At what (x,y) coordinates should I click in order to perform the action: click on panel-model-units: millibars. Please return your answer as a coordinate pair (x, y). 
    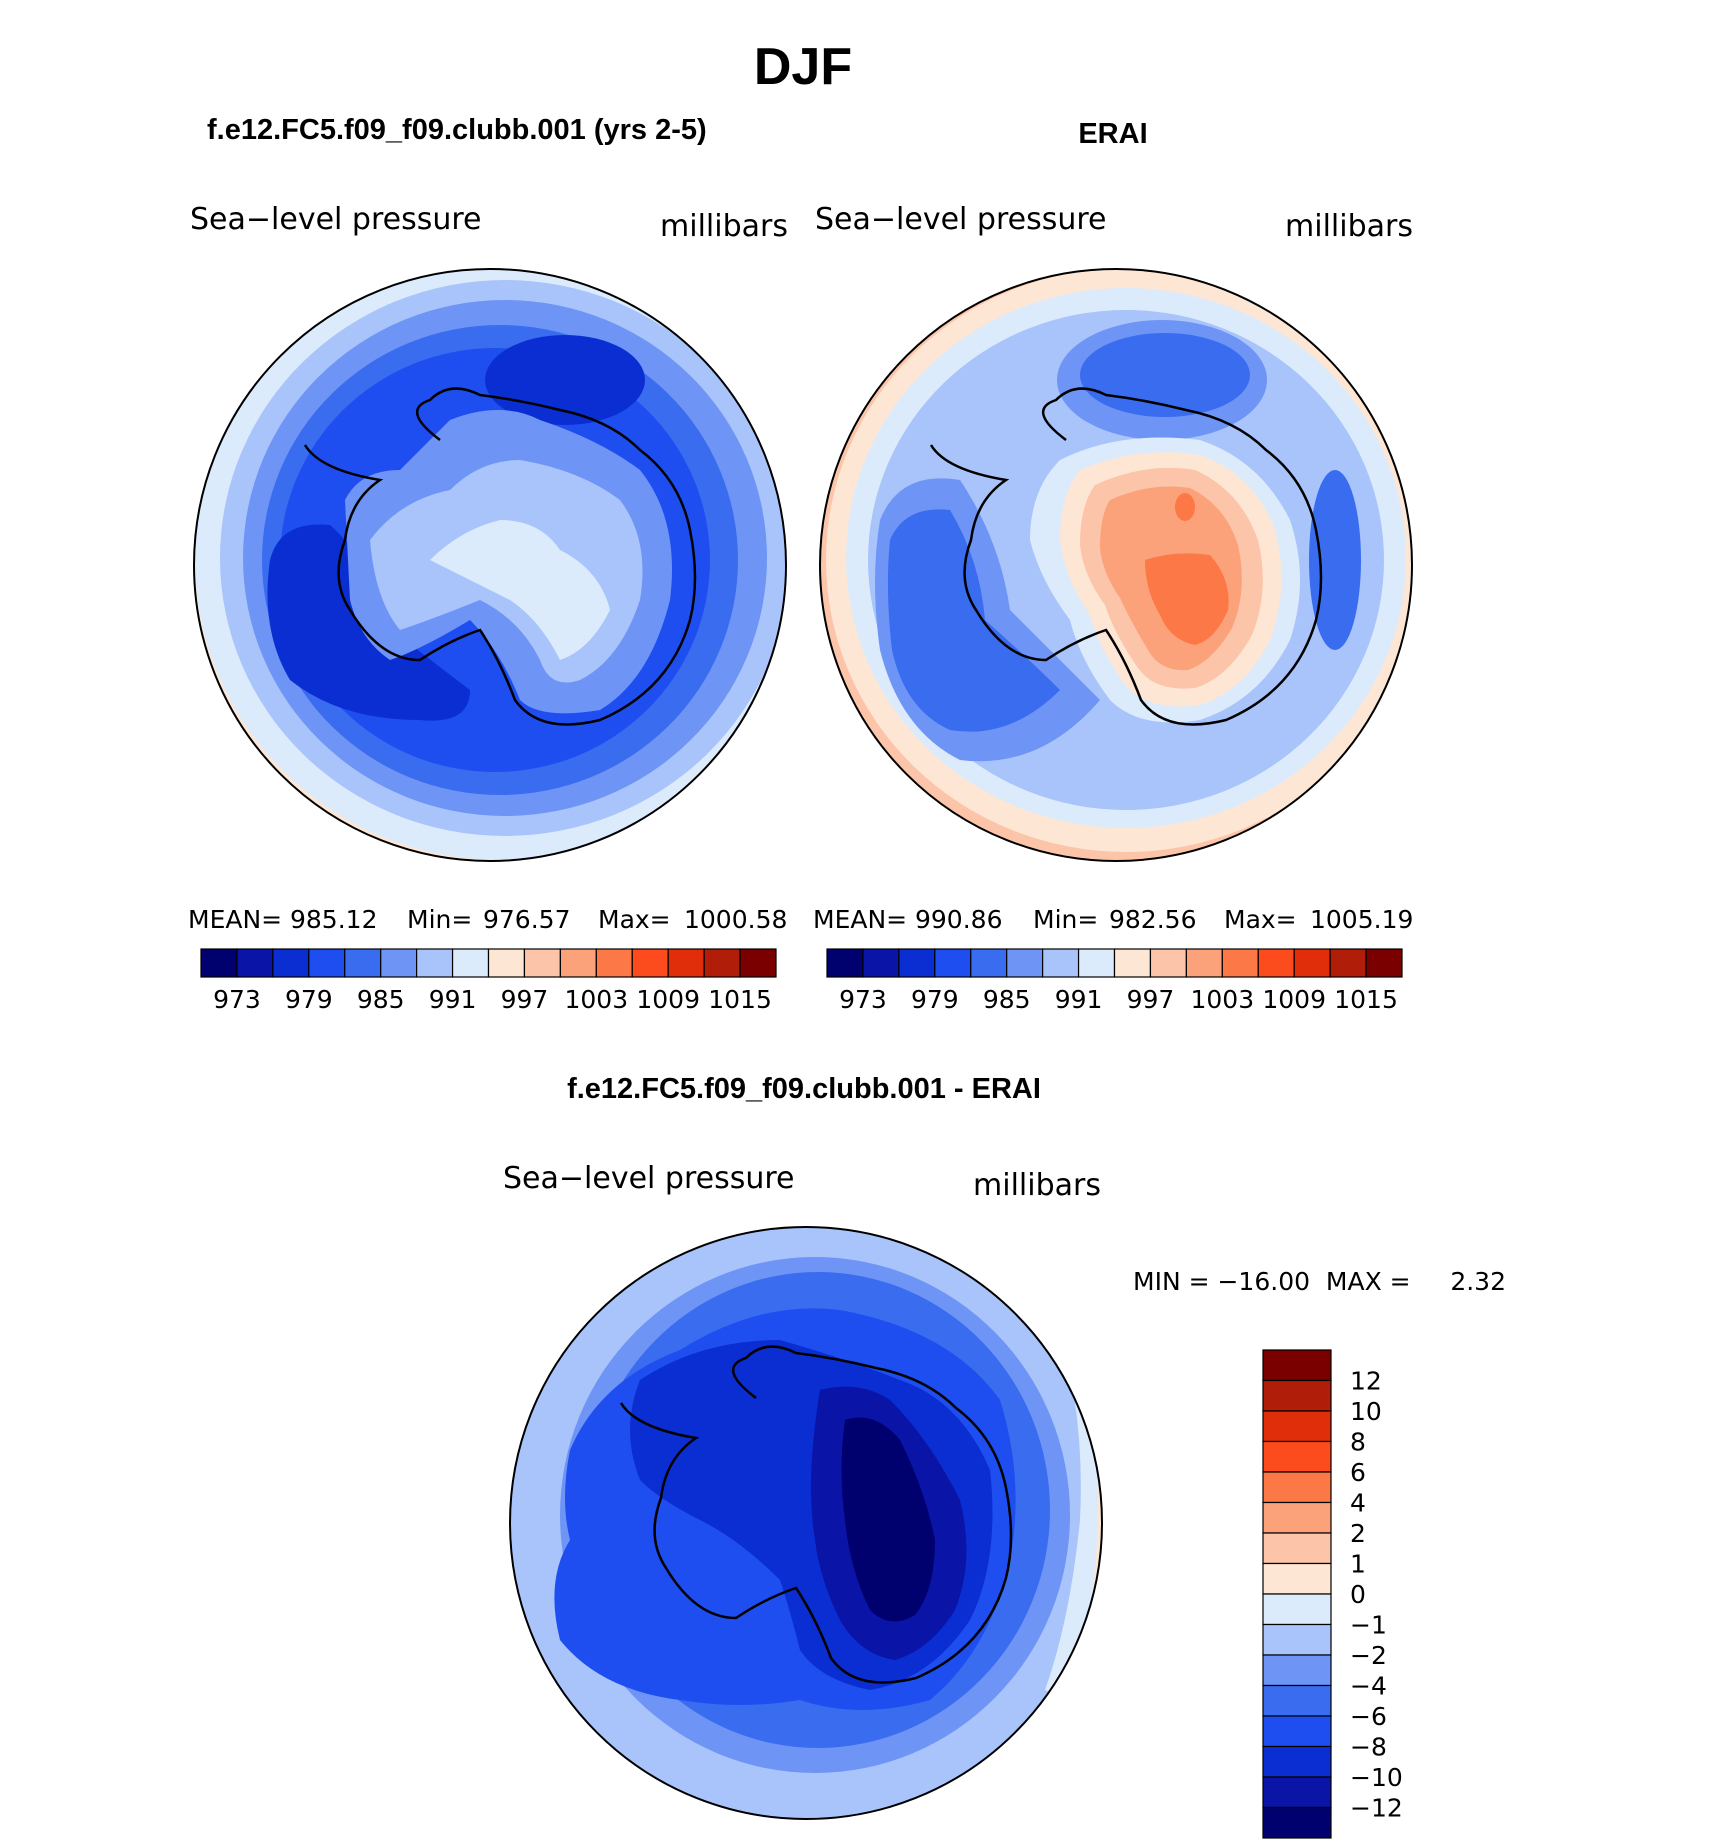
    Looking at the image, I should click on (724, 226).